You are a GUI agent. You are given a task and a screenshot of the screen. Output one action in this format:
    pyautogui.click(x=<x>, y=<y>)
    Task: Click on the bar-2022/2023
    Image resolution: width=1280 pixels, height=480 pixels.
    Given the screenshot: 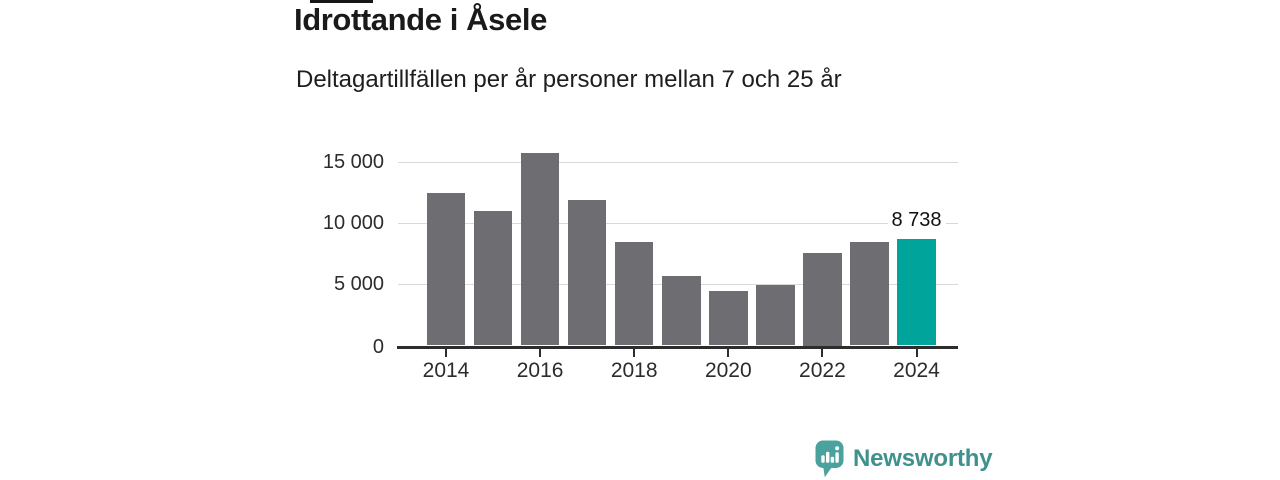 What is the action you would take?
    pyautogui.click(x=869, y=294)
    